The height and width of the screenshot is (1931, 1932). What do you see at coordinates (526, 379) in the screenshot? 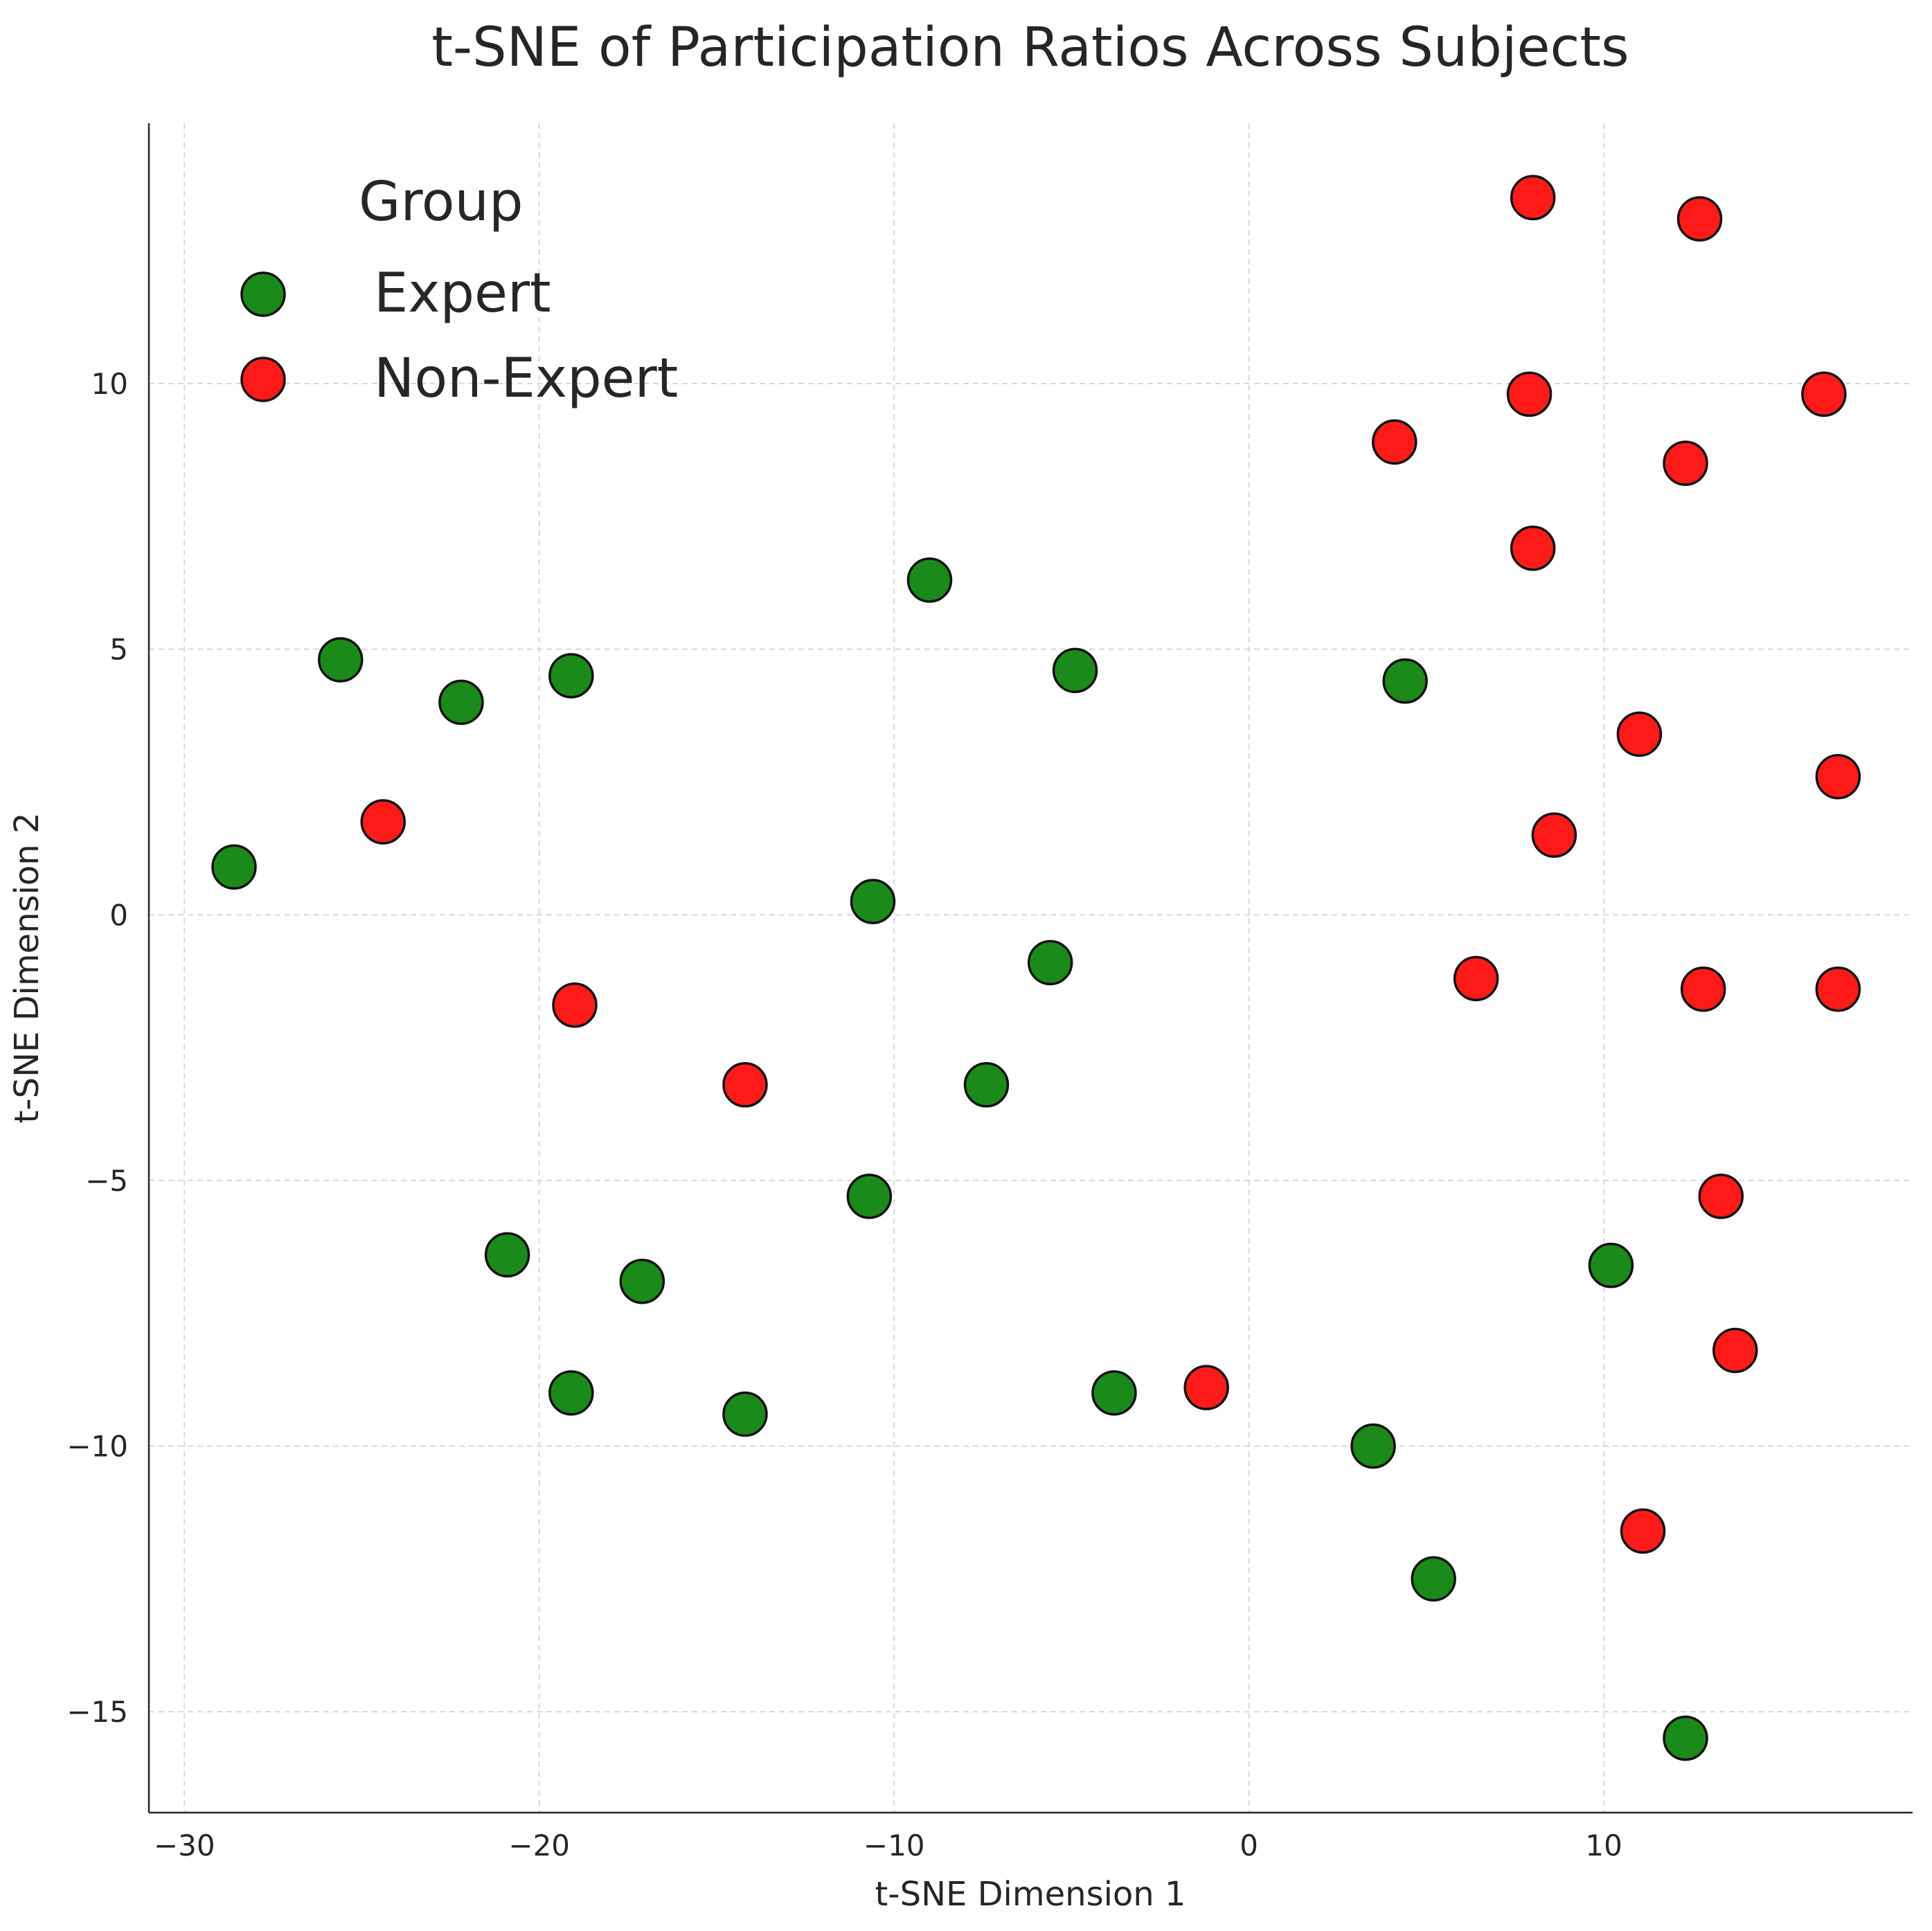
I see `legend-label-non-expert: Non-Expert` at bounding box center [526, 379].